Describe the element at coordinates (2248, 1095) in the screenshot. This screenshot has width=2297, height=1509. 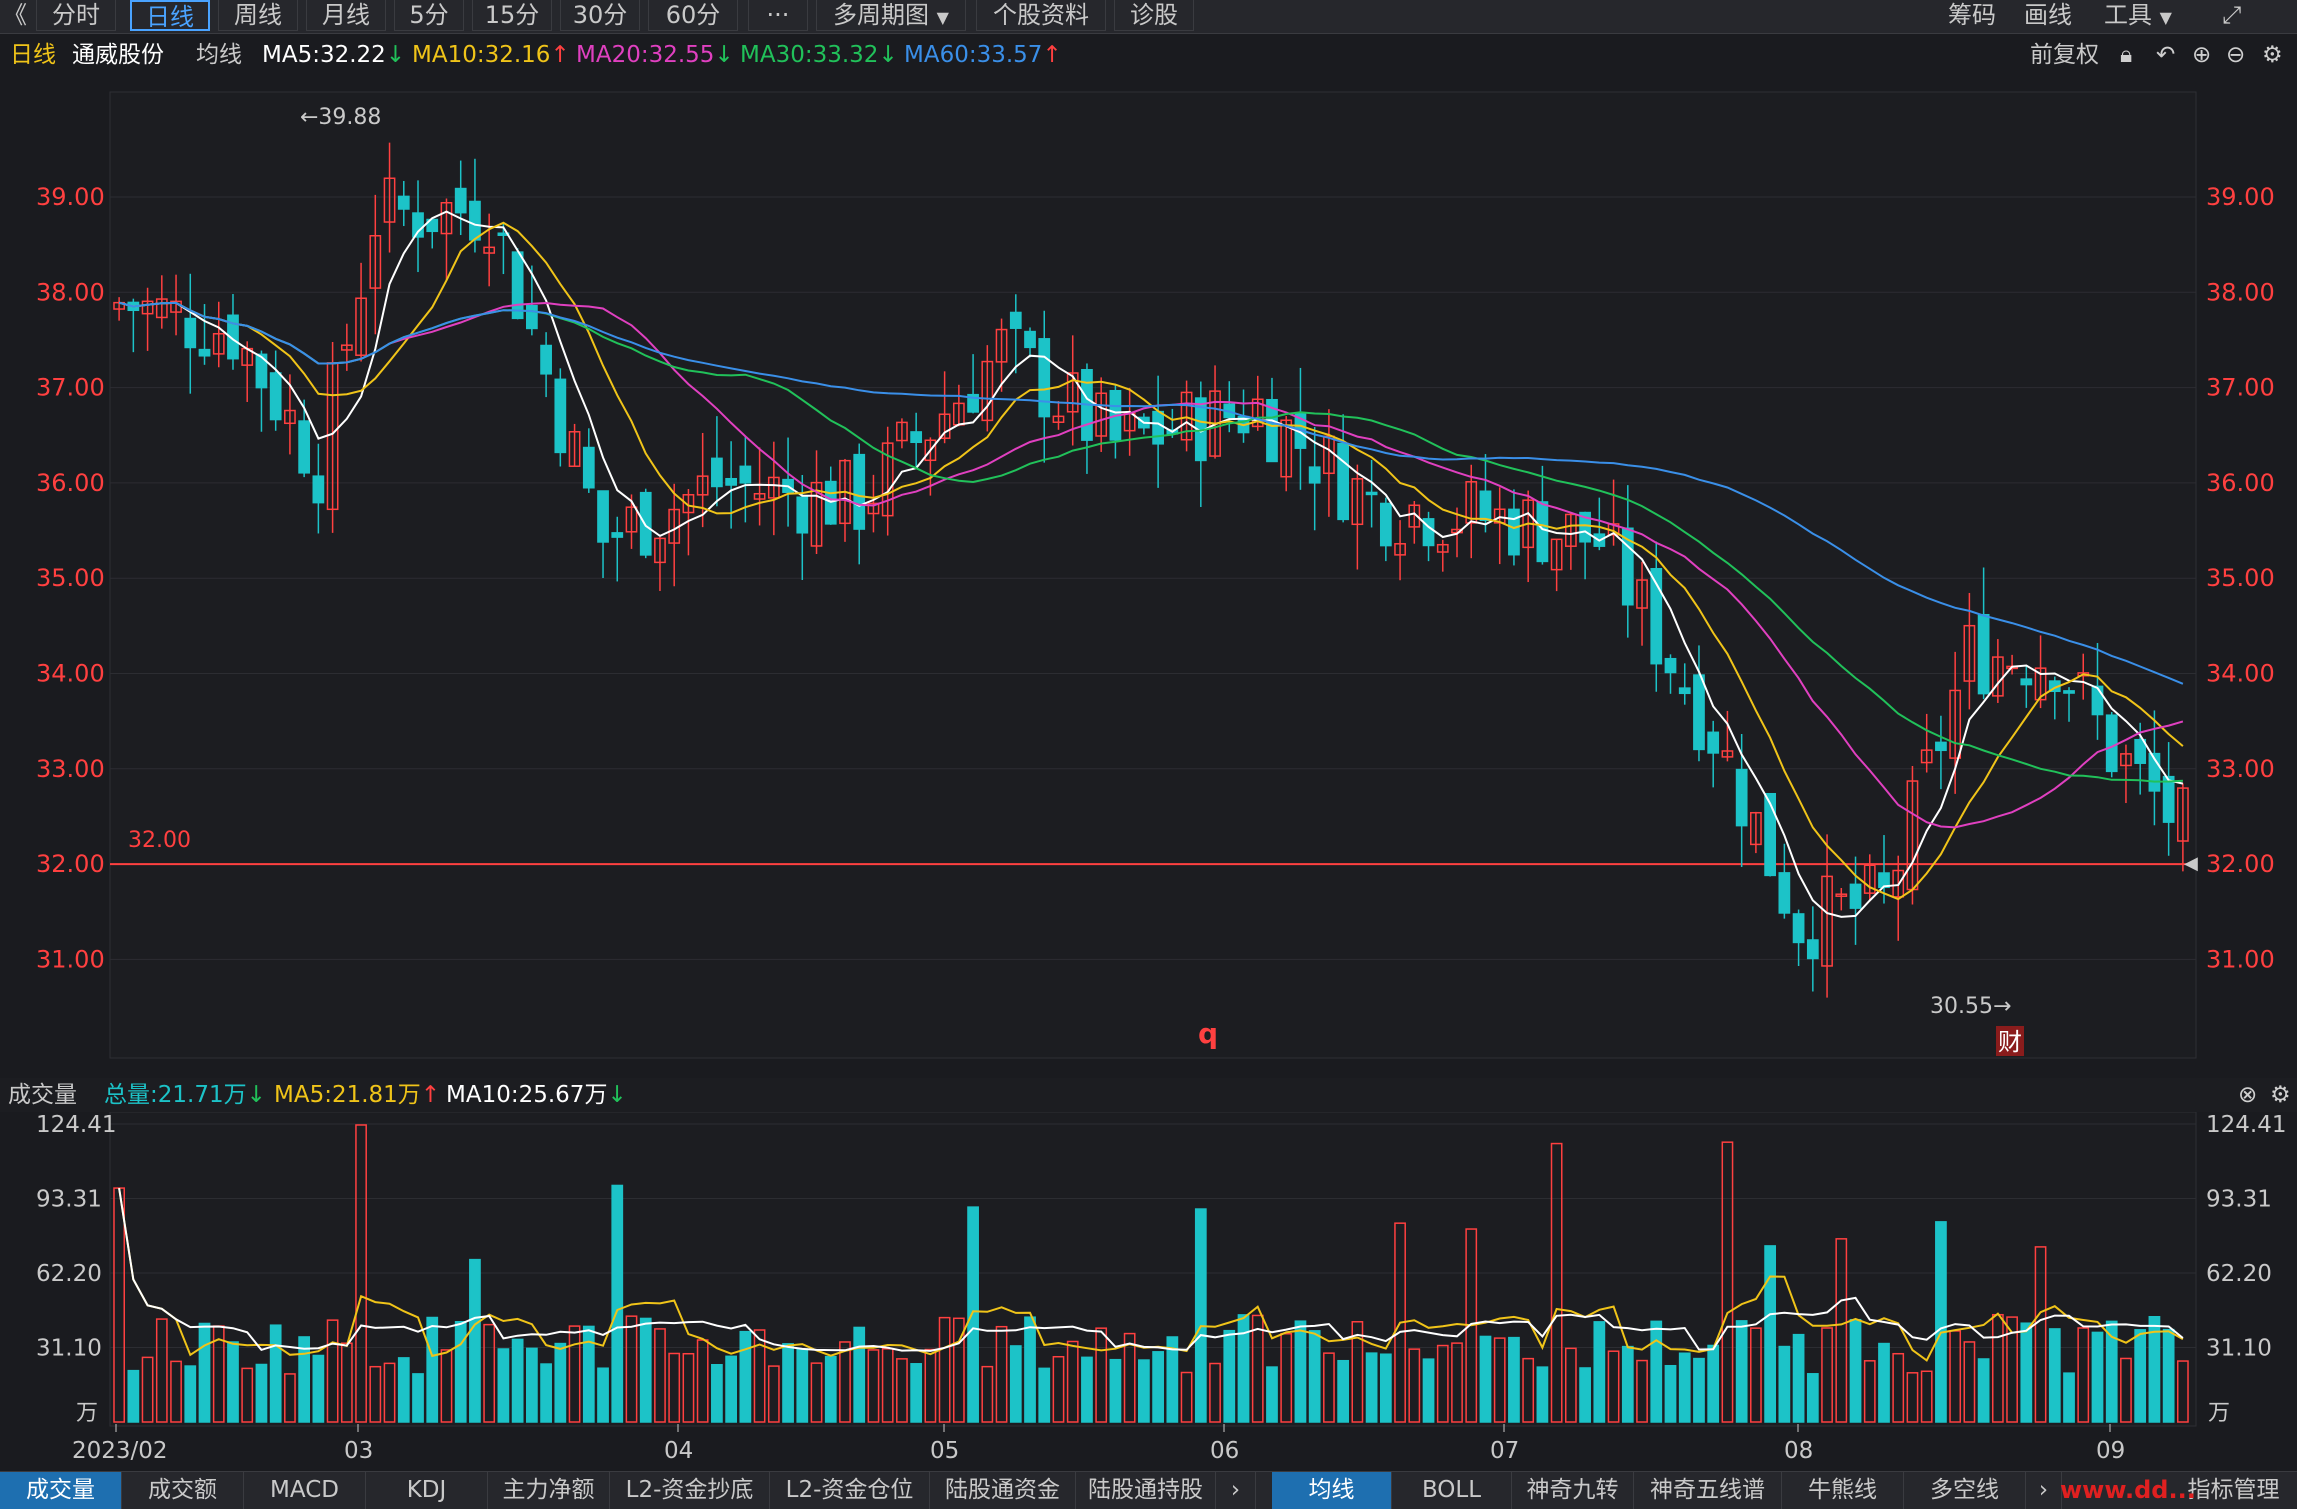
I see `close-volume-icon: ⊗` at that location.